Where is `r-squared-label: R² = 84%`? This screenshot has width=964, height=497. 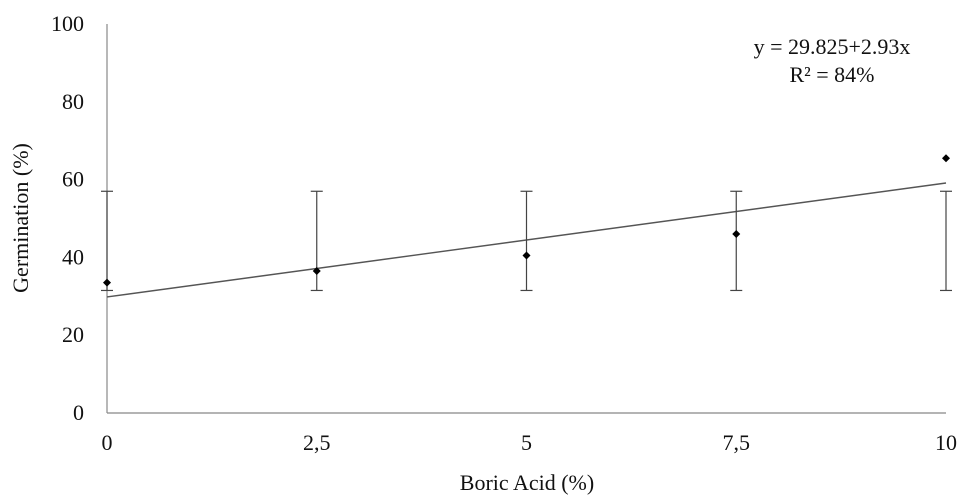
r-squared-label: R² = 84% is located at coordinates (831, 74).